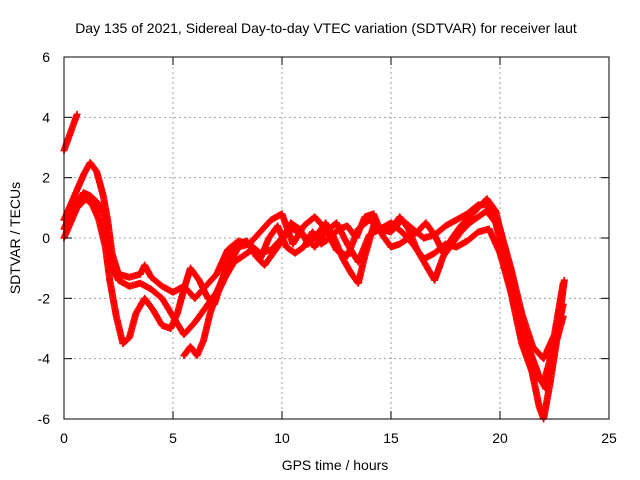 This screenshot has width=640, height=480. What do you see at coordinates (46, 238) in the screenshot?
I see `y-tick-label: 0` at bounding box center [46, 238].